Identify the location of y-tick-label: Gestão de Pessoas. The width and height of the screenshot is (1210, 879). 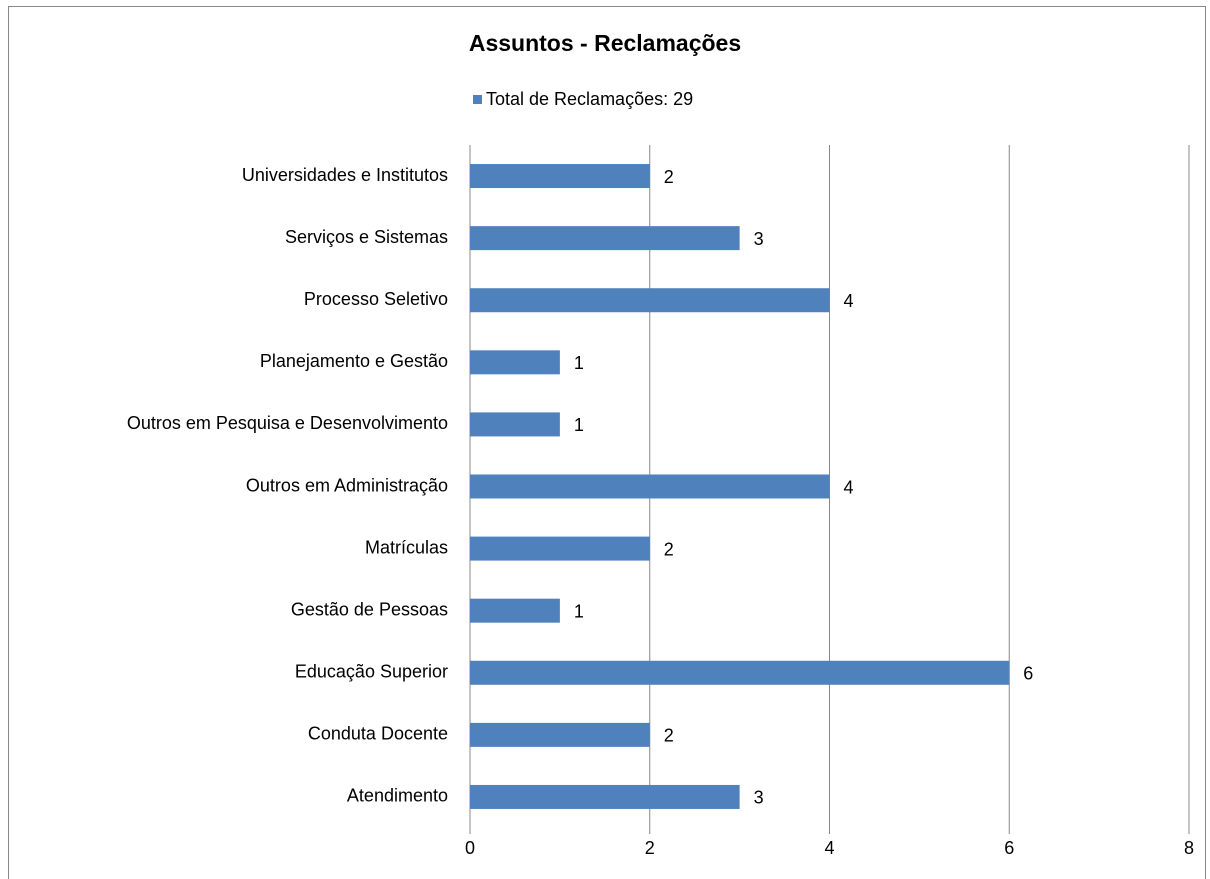
(369, 609).